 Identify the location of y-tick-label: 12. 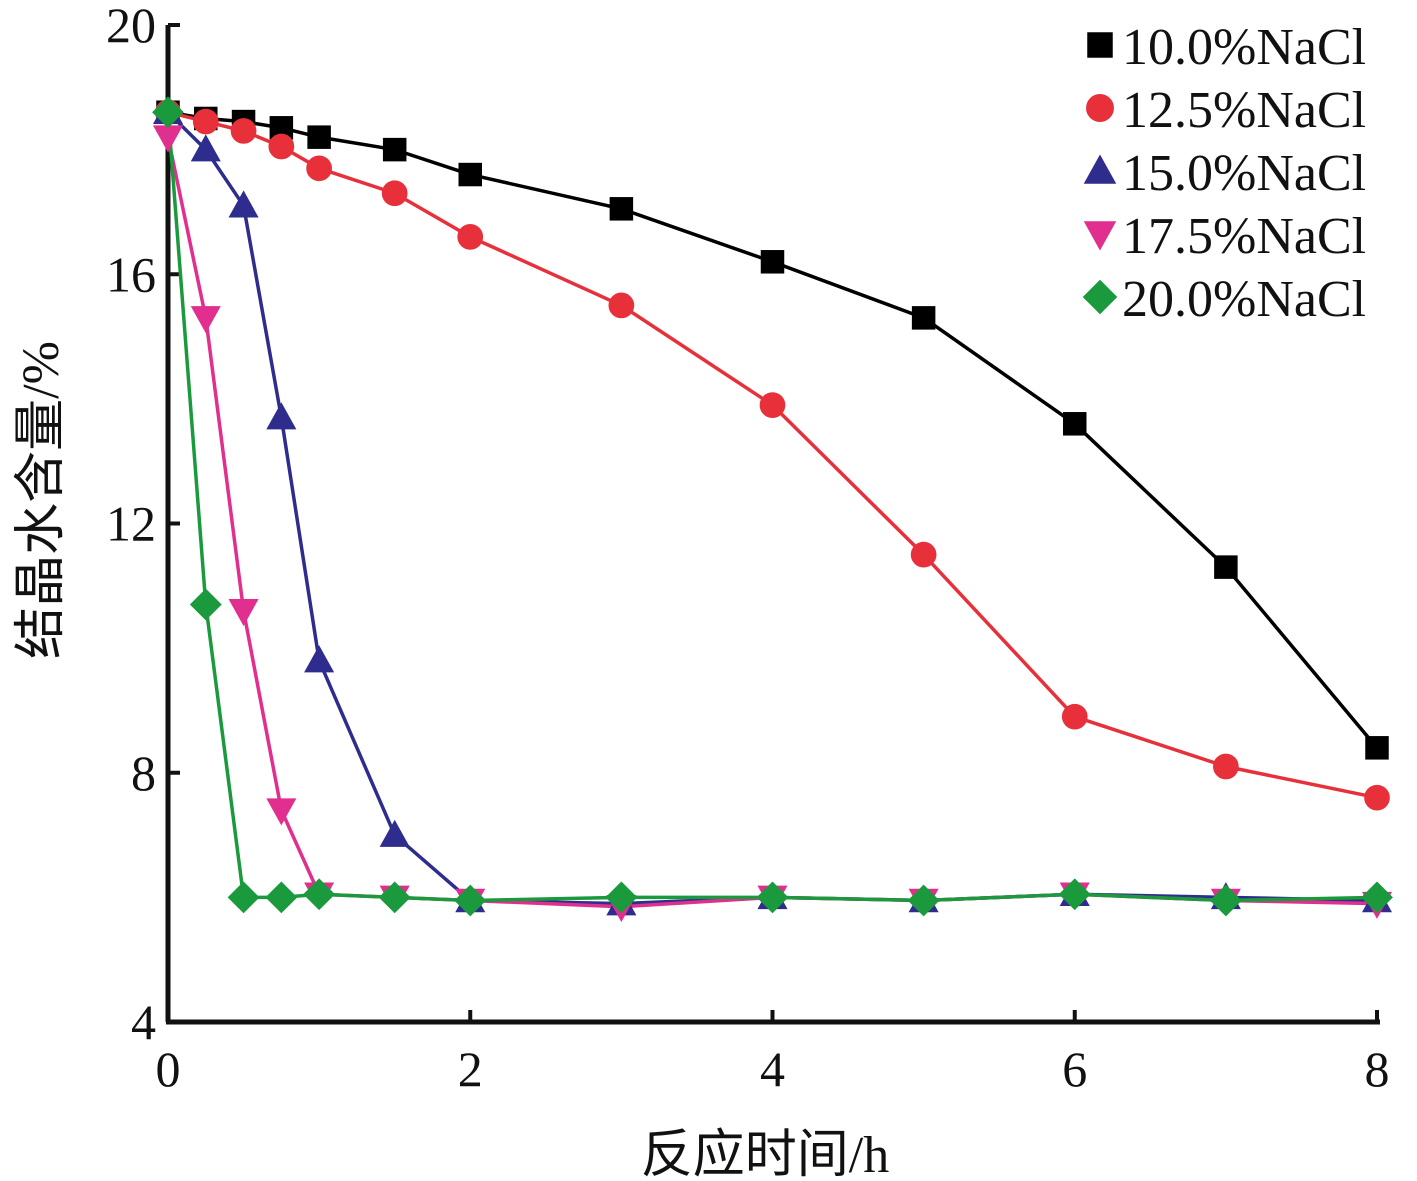
(131, 524).